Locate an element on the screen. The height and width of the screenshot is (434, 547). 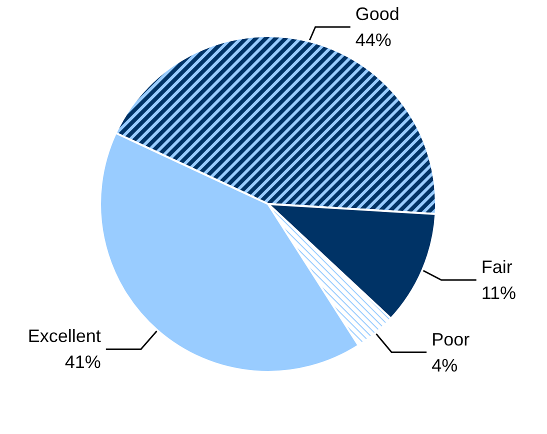
slice-label: Good is located at coordinates (377, 14).